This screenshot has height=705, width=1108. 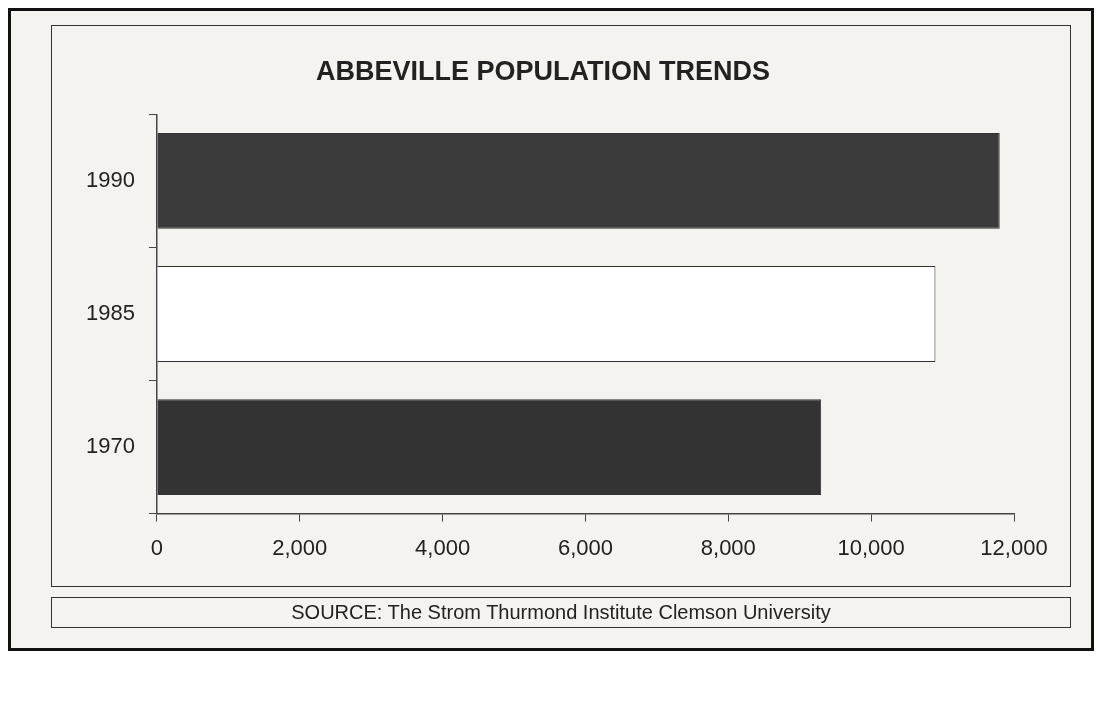 What do you see at coordinates (443, 547) in the screenshot?
I see `x-tick-label: 4,000` at bounding box center [443, 547].